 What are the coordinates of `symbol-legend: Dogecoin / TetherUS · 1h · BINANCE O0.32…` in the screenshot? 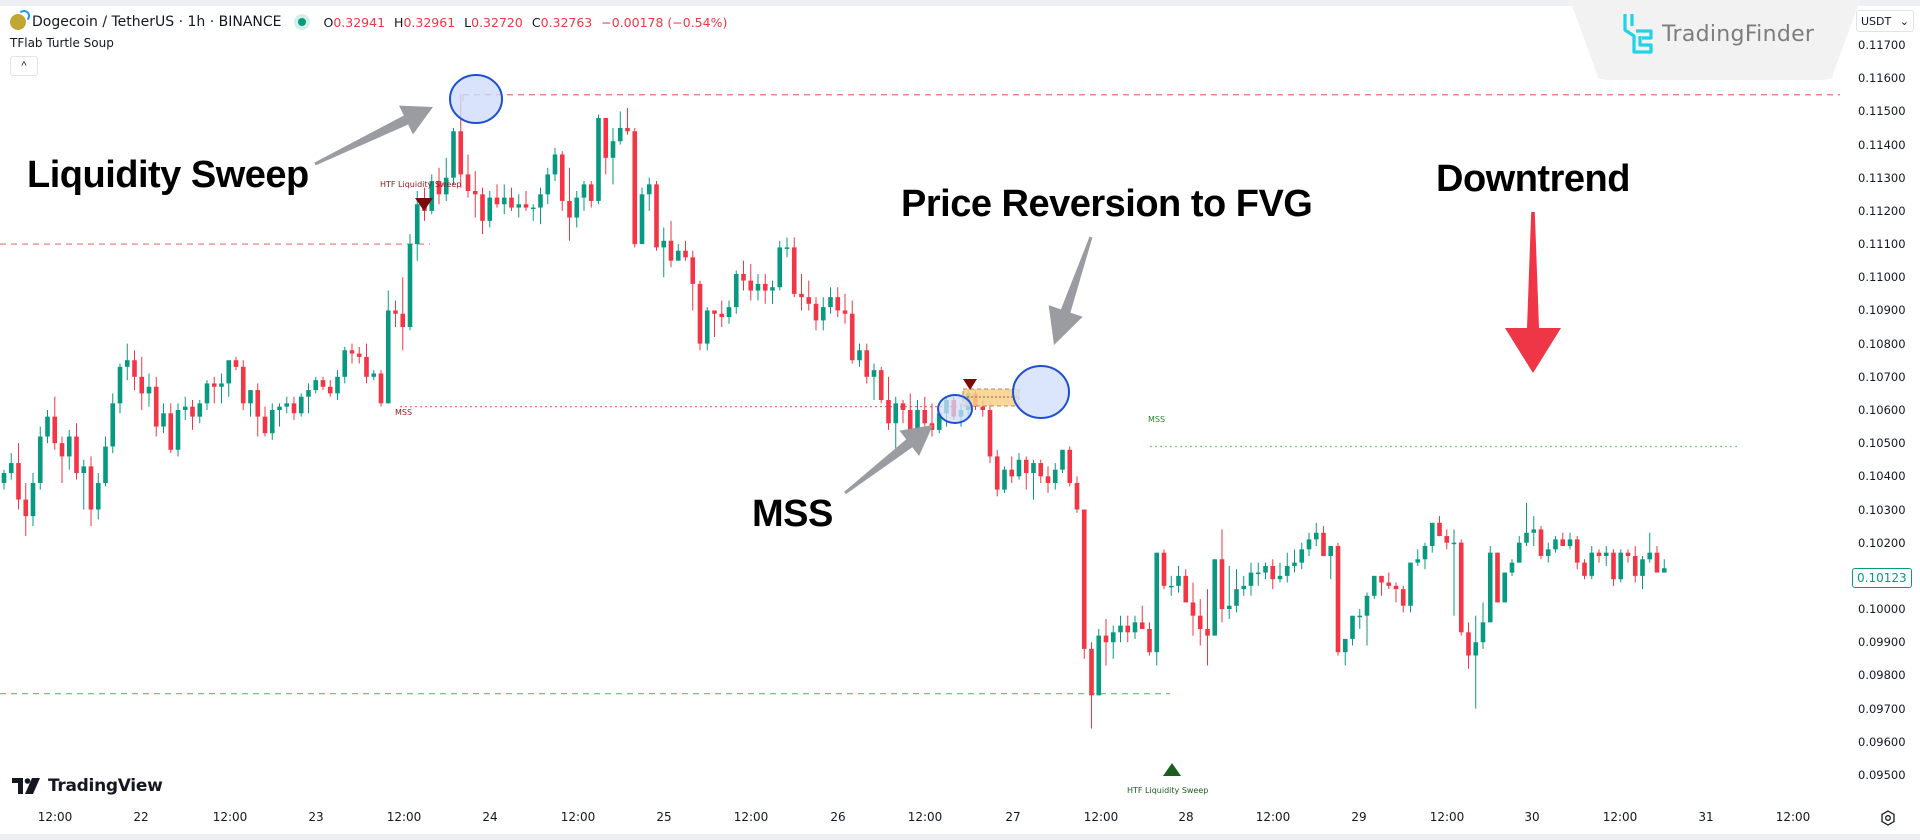 It's located at (369, 21).